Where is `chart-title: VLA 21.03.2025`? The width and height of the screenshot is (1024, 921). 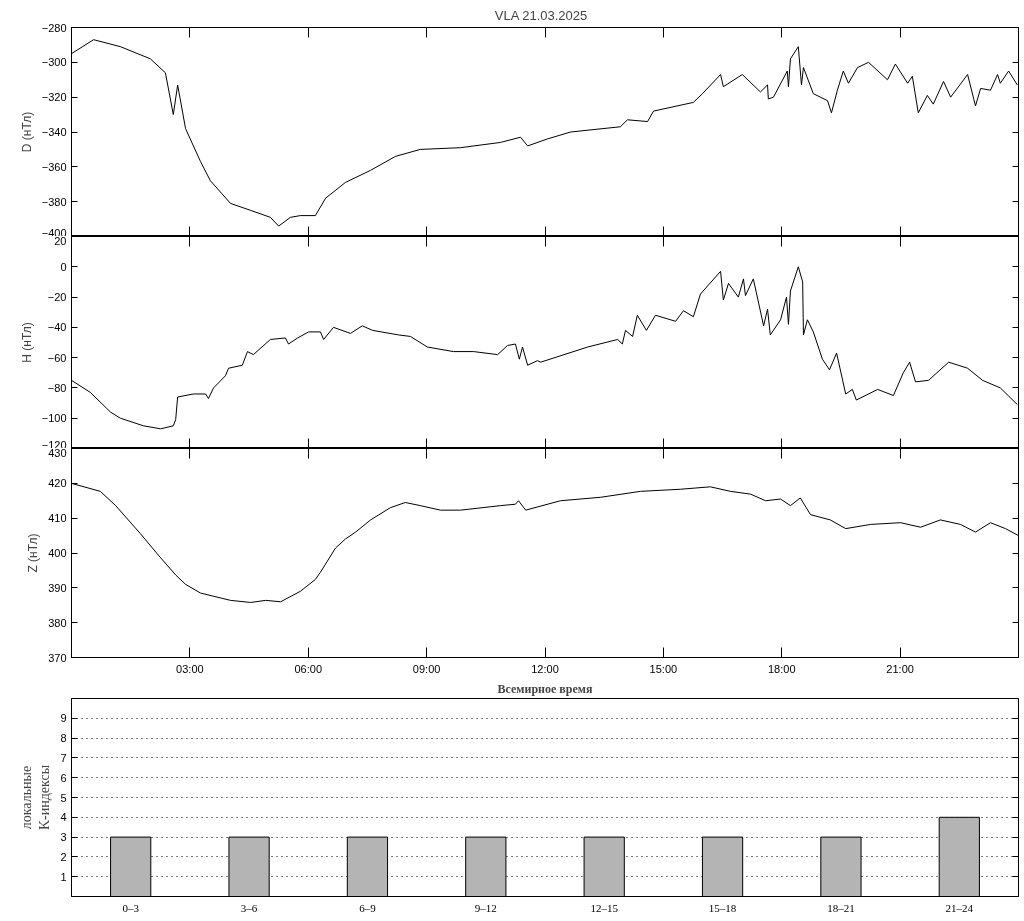 chart-title: VLA 21.03.2025 is located at coordinates (541, 15).